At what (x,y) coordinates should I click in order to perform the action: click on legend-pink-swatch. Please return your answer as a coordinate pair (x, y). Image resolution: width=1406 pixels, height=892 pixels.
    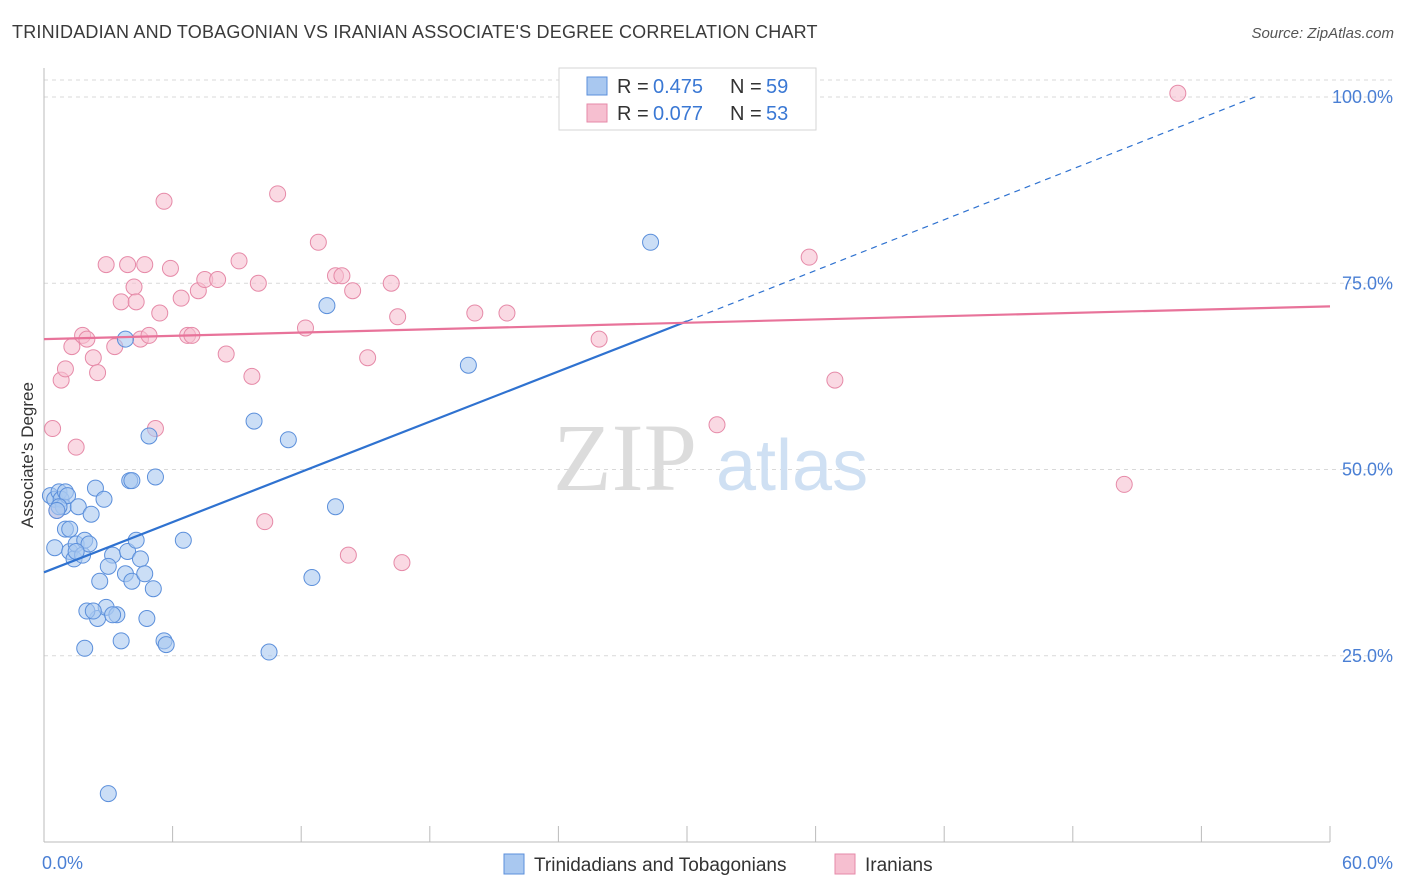
    Looking at the image, I should click on (597, 113).